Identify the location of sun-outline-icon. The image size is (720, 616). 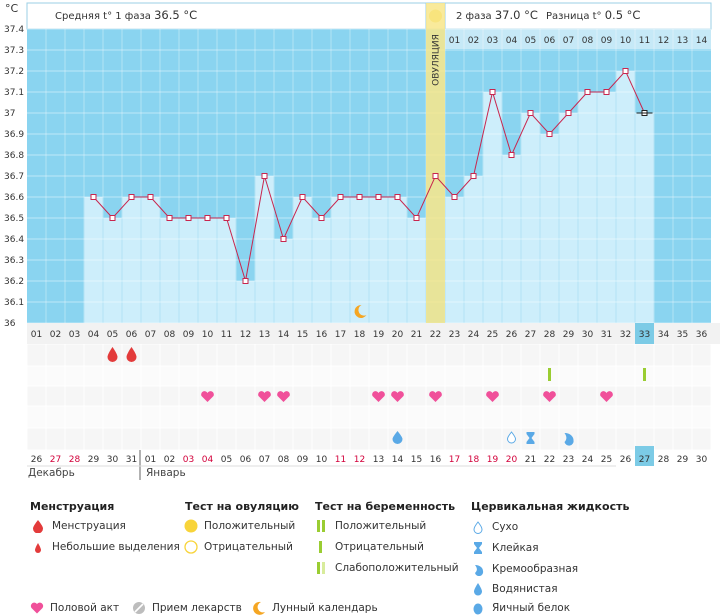
(191, 547).